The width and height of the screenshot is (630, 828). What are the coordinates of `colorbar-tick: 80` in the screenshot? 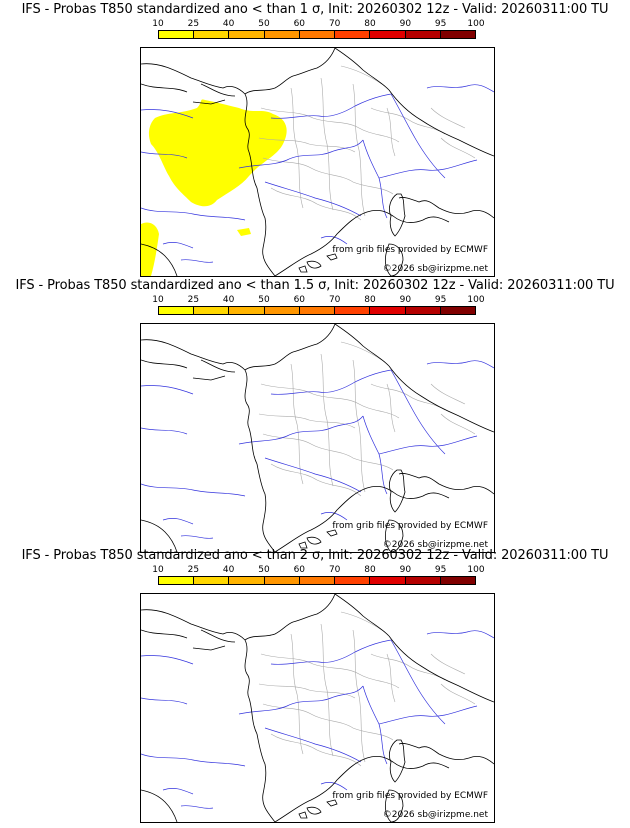 It's located at (370, 570).